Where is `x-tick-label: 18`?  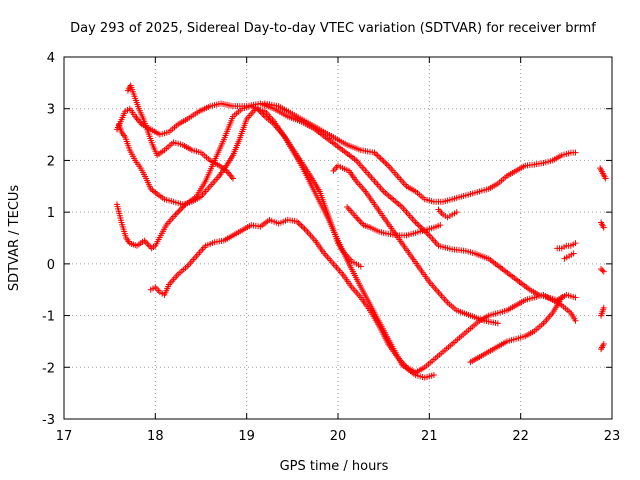 x-tick-label: 18 is located at coordinates (155, 436).